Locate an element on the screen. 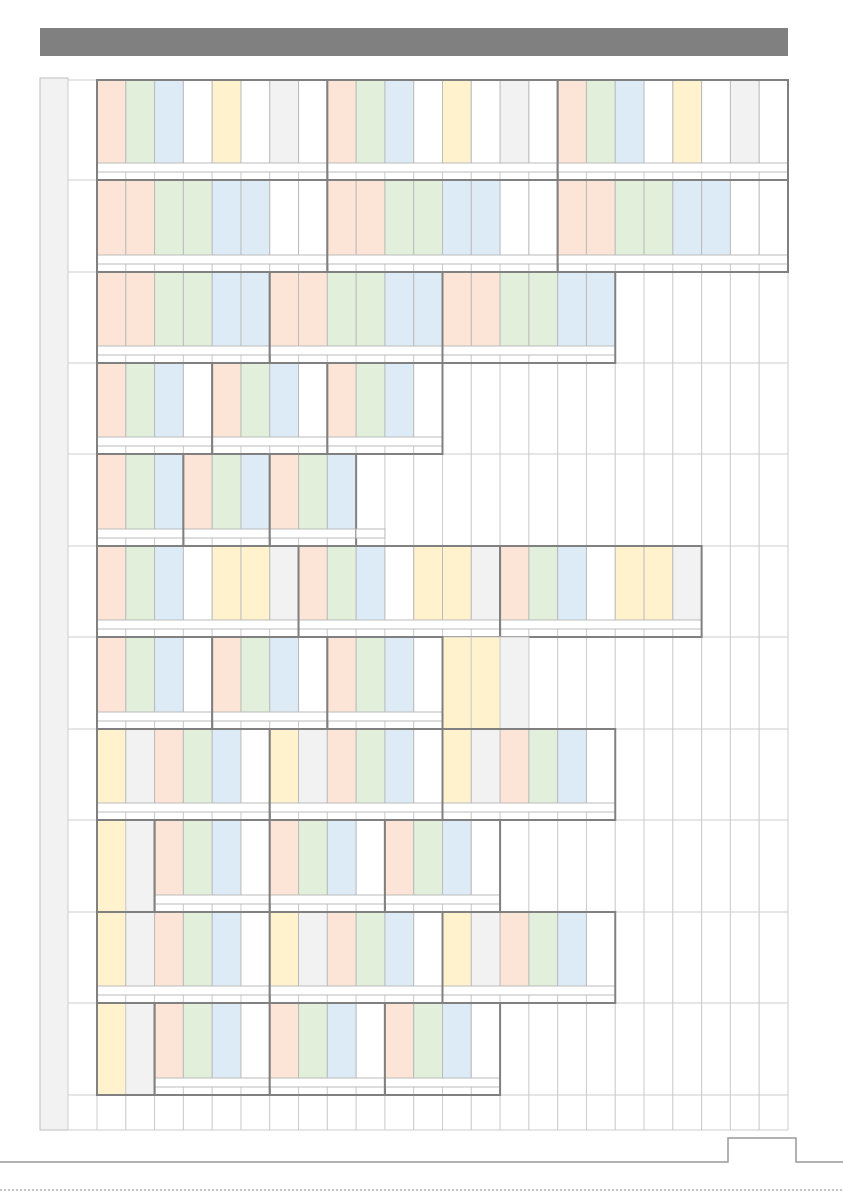 The image size is (843, 1192). footer-line is located at coordinates (421, 1150).